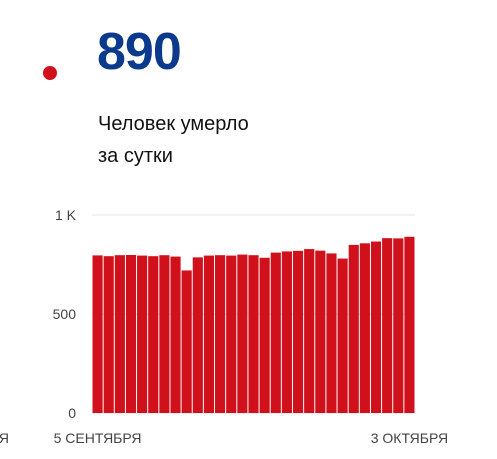 This screenshot has height=459, width=497. I want to click on x-tick-label: 3 ОКТЯБРЯ, so click(409, 438).